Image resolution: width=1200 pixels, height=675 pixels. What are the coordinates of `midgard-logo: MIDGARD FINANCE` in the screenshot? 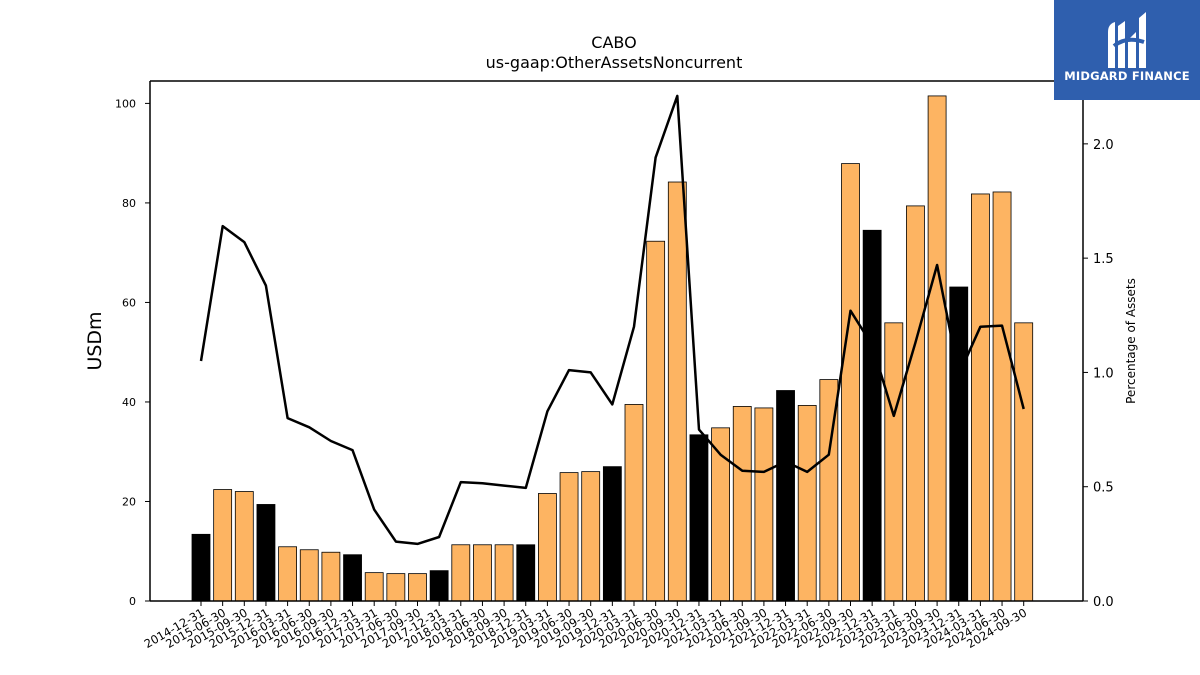 It's located at (1127, 50).